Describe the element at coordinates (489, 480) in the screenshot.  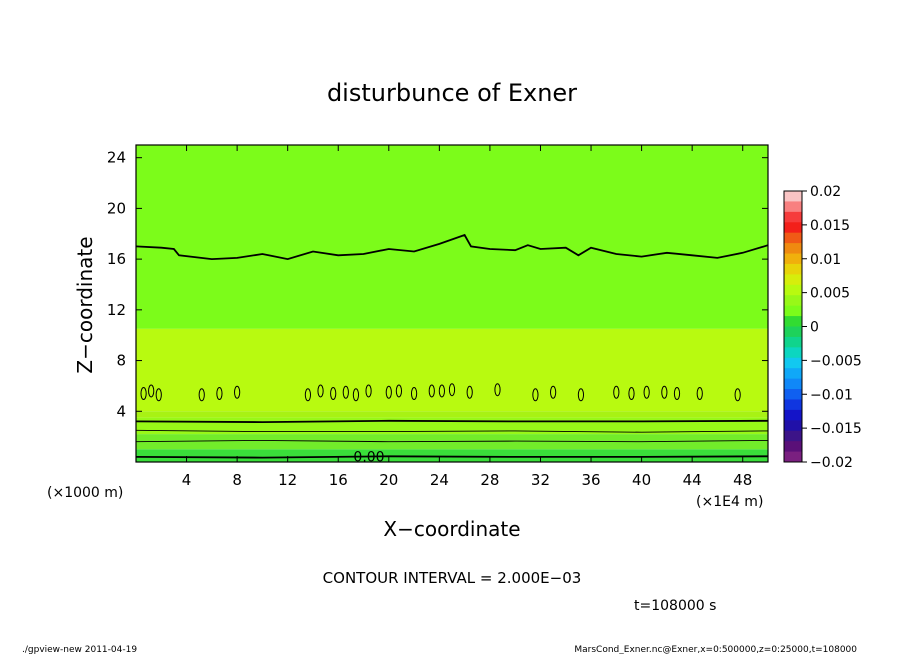
I see `x-tick-label: 28` at that location.